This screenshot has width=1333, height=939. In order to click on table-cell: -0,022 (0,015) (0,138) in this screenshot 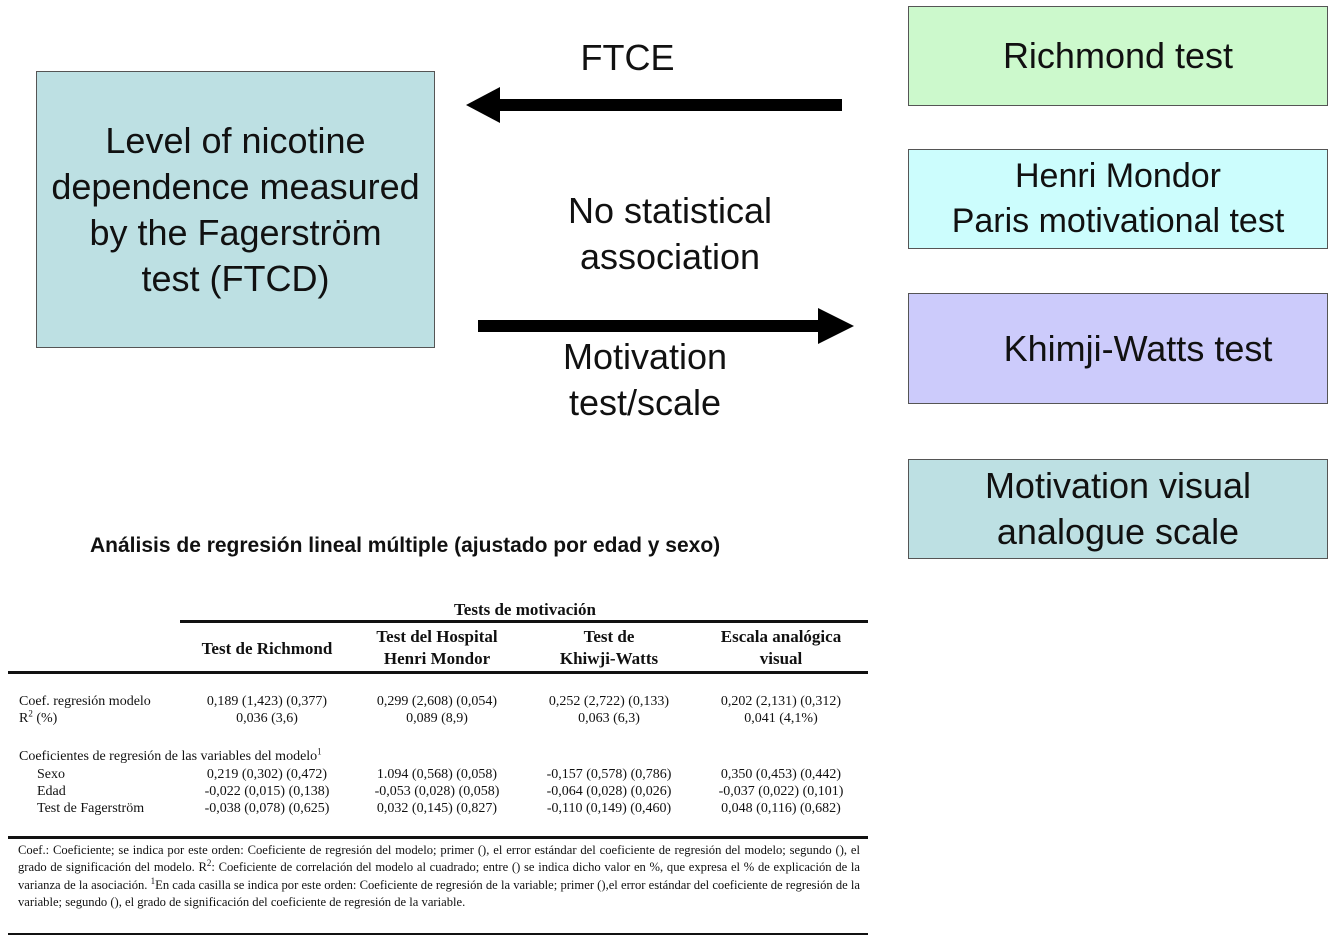, I will do `click(267, 791)`.